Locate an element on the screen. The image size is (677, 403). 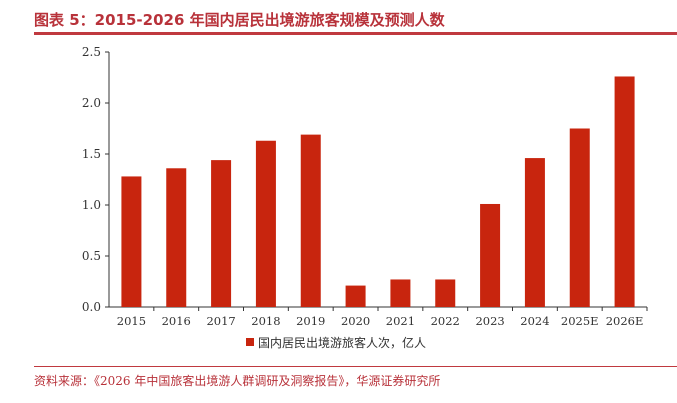
y-tick-label: 1.5 is located at coordinates (91, 154).